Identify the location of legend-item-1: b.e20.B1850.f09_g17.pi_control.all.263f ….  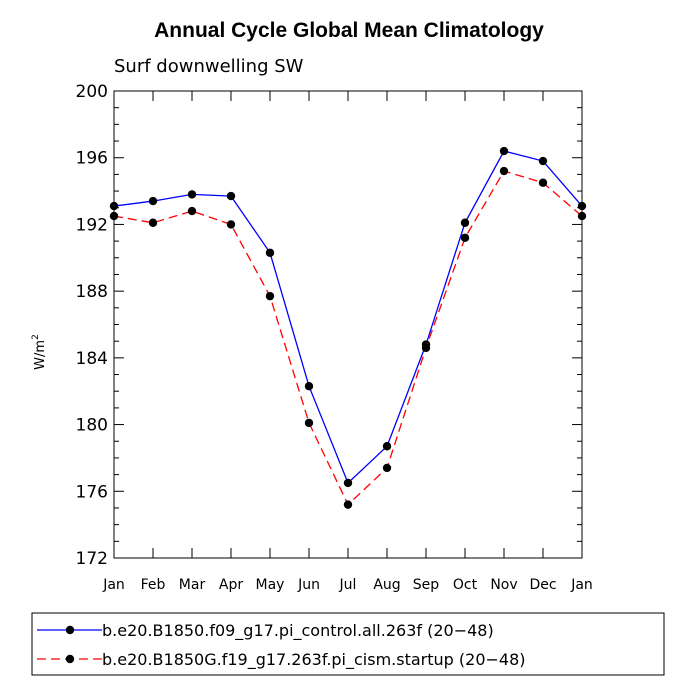
(265, 631).